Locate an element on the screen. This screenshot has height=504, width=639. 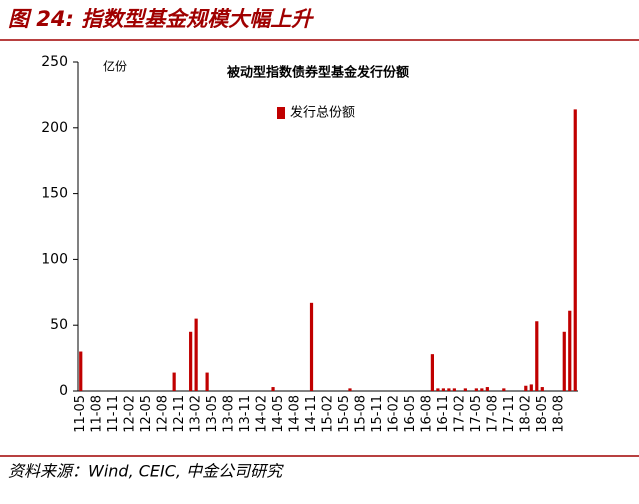
x-tick-label: 14-02 is located at coordinates (262, 414).